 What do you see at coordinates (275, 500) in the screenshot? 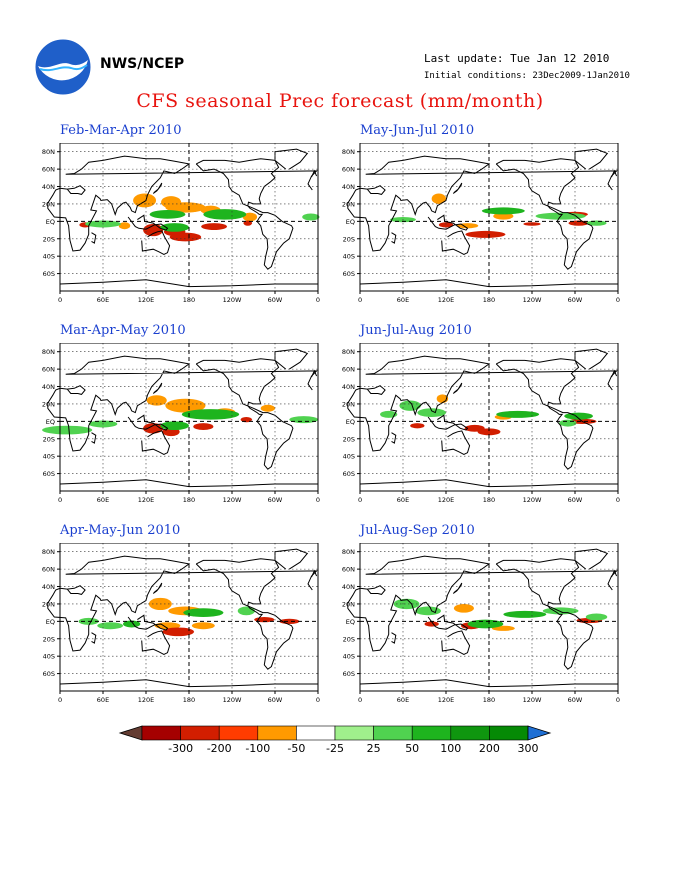
I see `lon-tick-label: 60W` at bounding box center [275, 500].